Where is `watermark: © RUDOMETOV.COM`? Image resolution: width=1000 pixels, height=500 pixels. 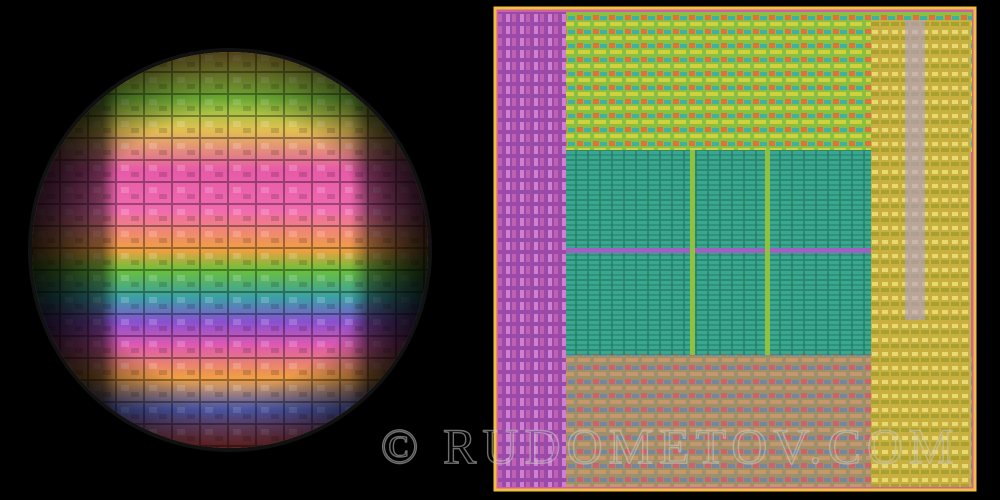
watermark: © RUDOMETOV.COM is located at coordinates (670, 446).